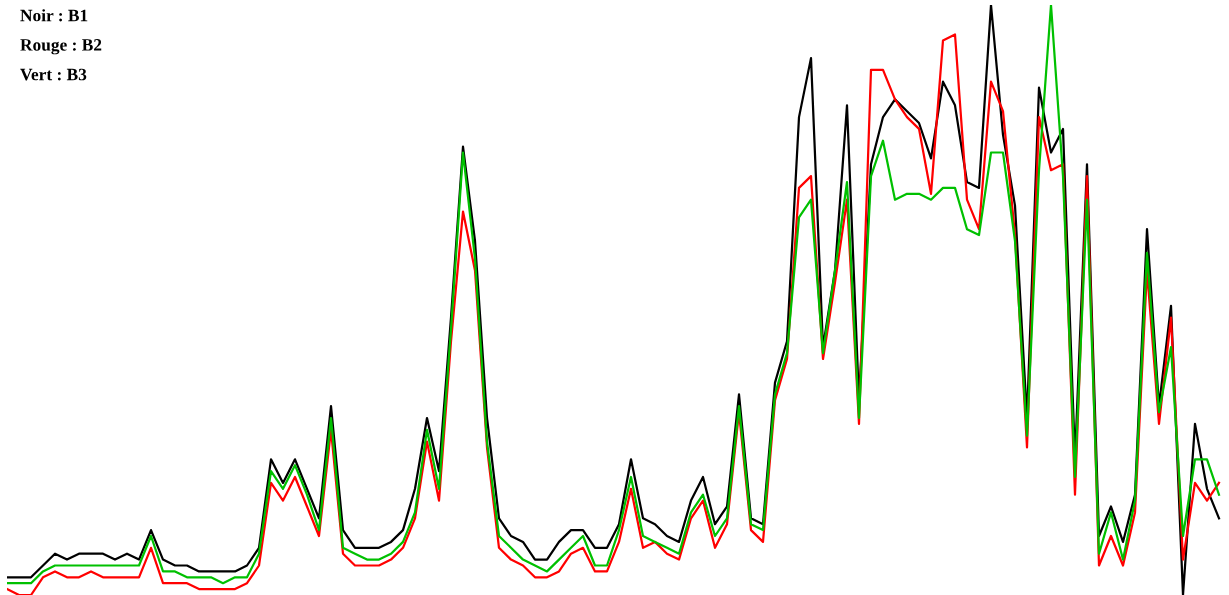 The width and height of the screenshot is (1229, 595). What do you see at coordinates (61, 47) in the screenshot?
I see `annotation: Rouge : B2` at bounding box center [61, 47].